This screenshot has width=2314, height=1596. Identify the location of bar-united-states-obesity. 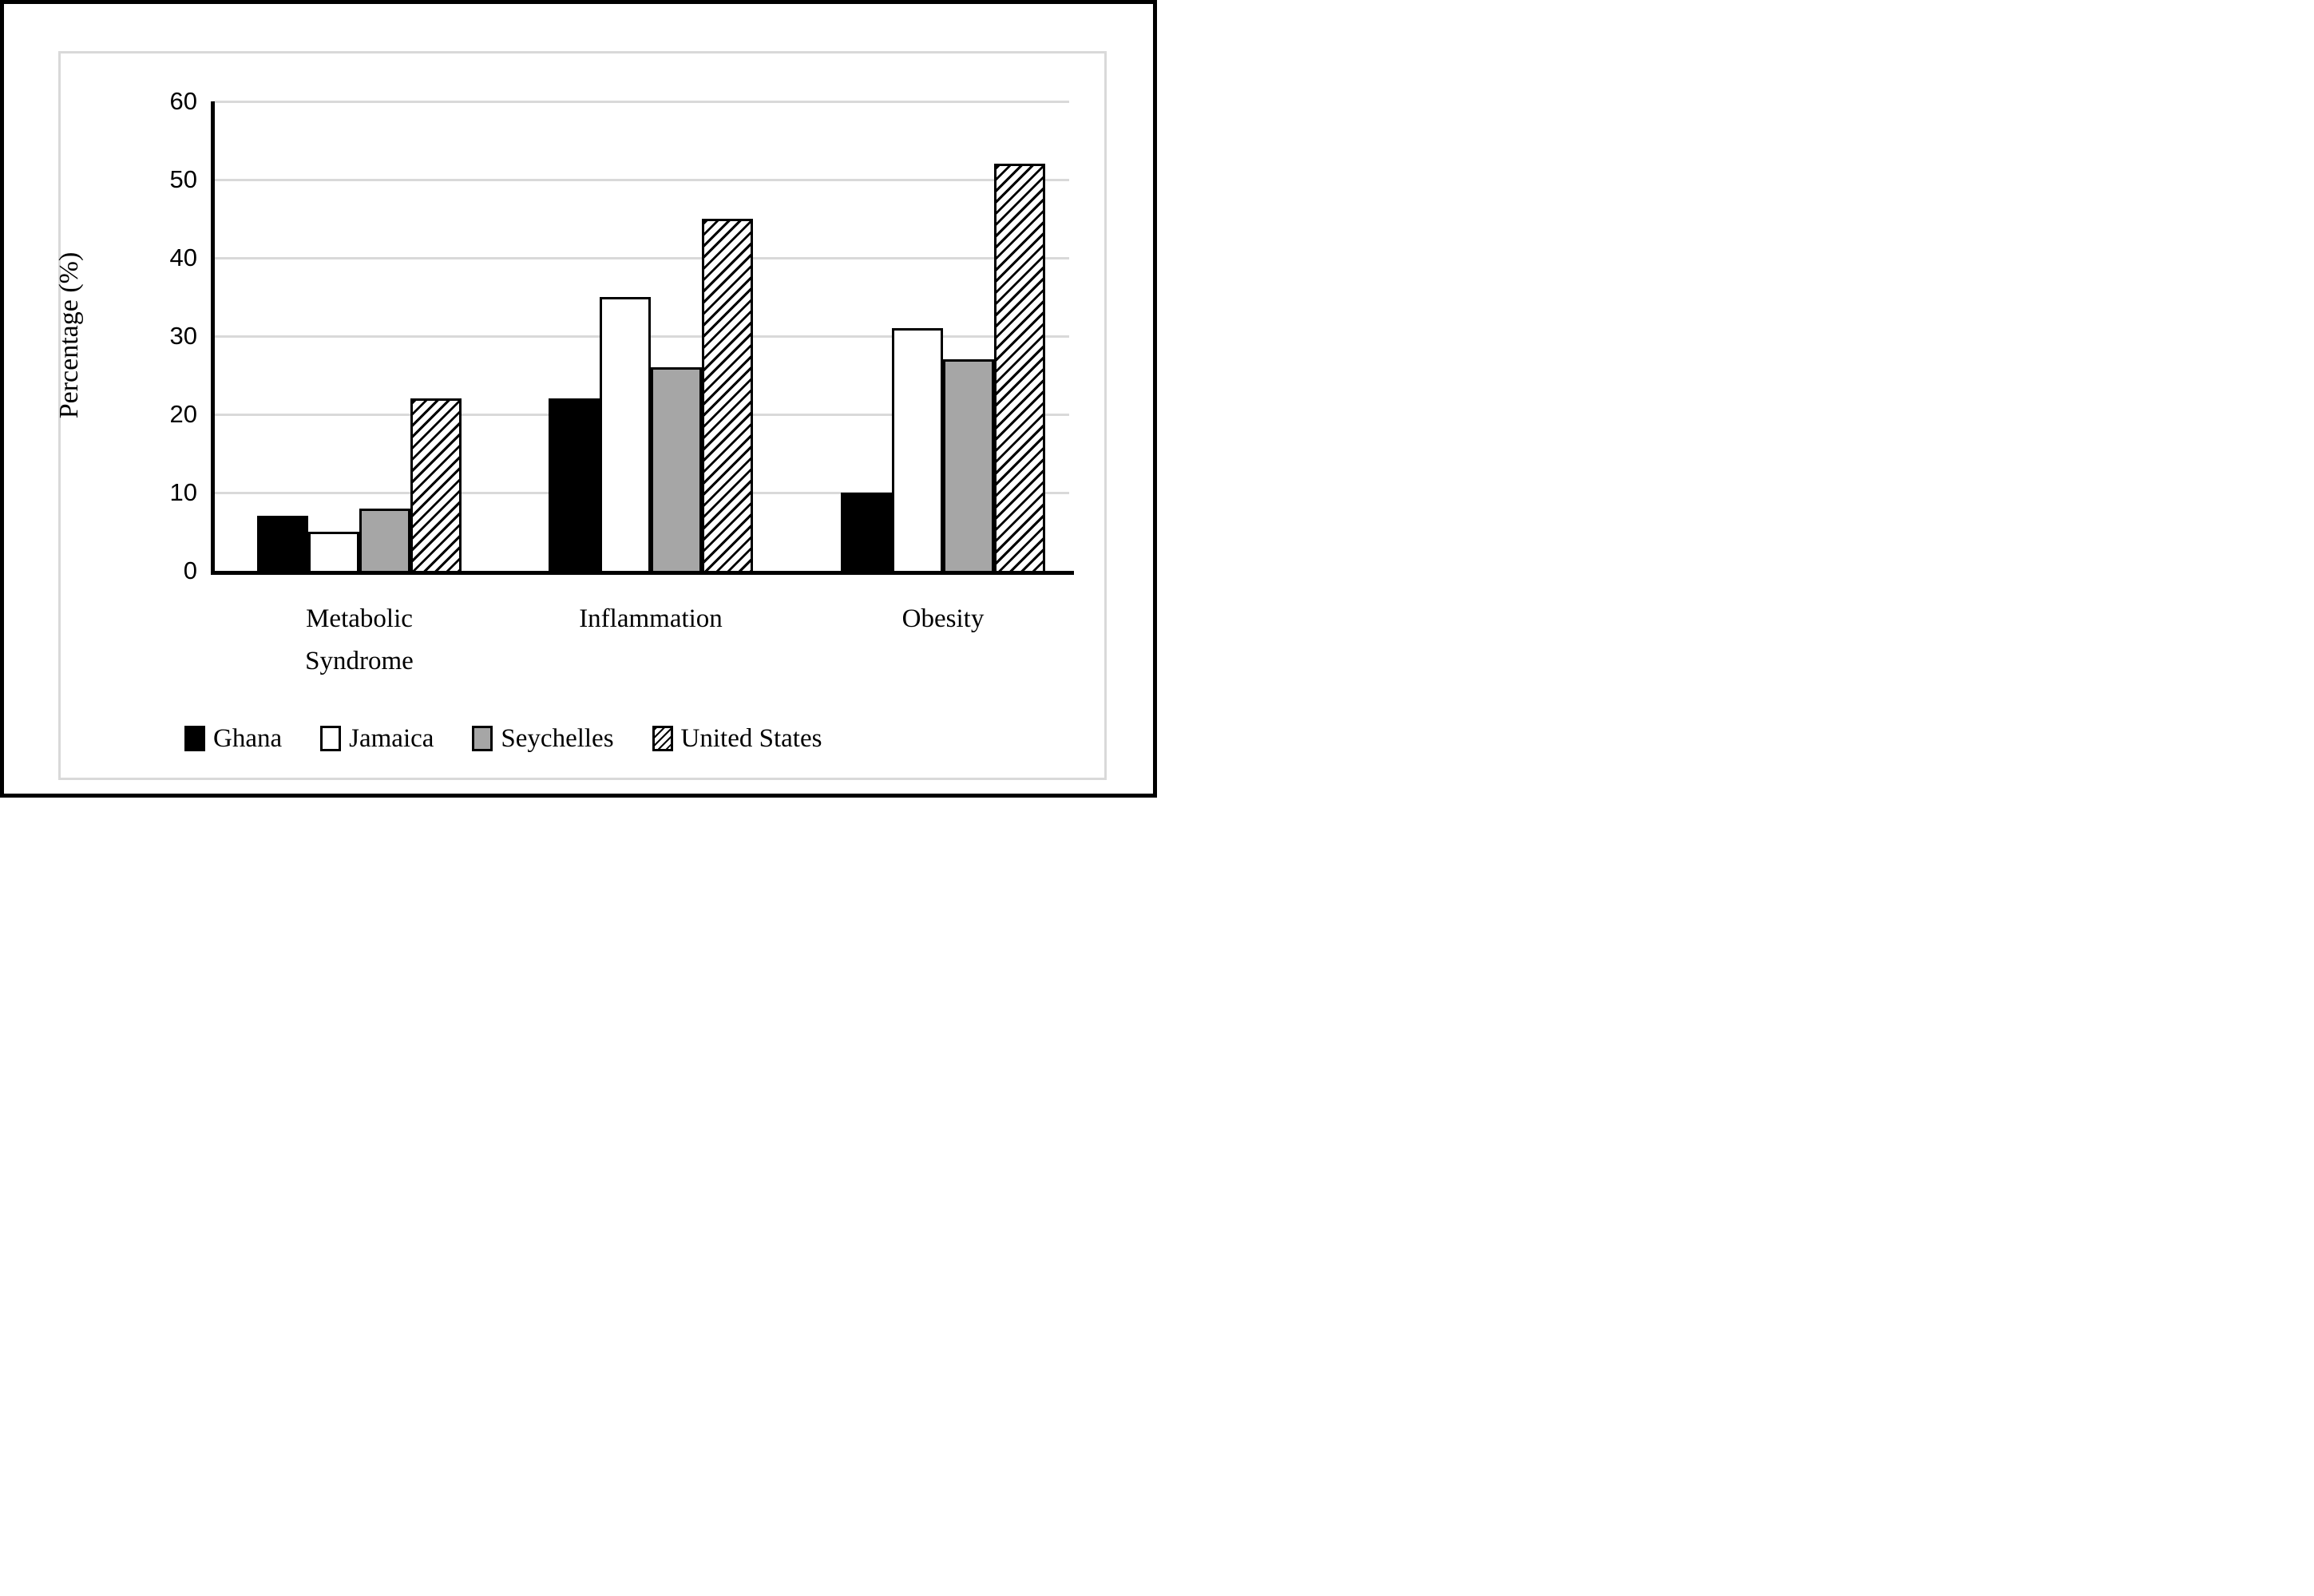
(1019, 368).